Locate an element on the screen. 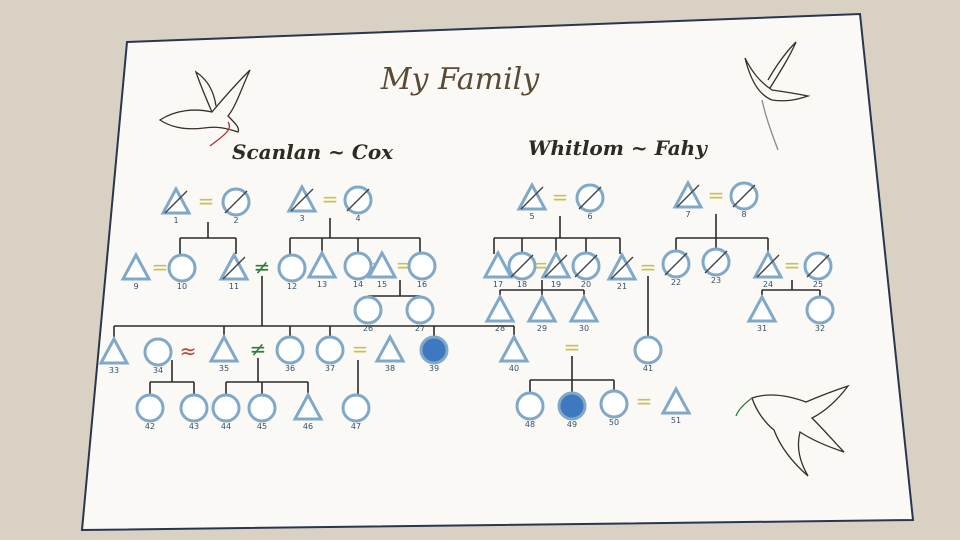 The image size is (960, 540). person-number-19: 19 is located at coordinates (556, 284).